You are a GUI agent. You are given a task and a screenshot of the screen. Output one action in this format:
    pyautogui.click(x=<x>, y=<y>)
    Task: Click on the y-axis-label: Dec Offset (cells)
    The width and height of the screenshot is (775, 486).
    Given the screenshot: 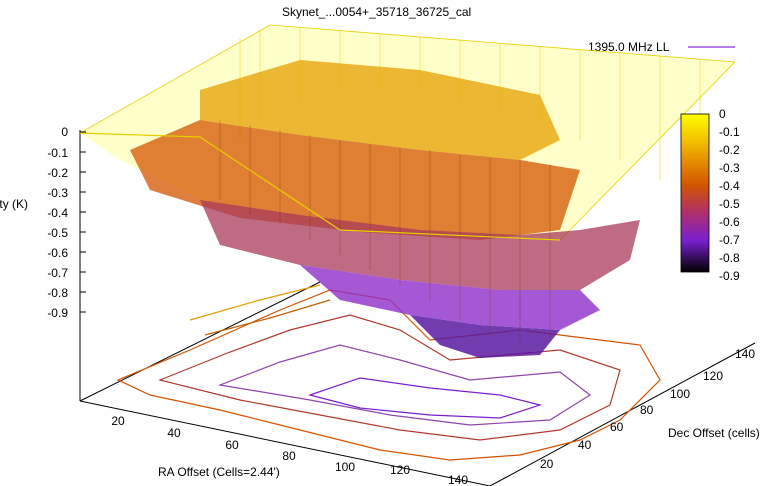 What is the action you would take?
    pyautogui.click(x=714, y=433)
    